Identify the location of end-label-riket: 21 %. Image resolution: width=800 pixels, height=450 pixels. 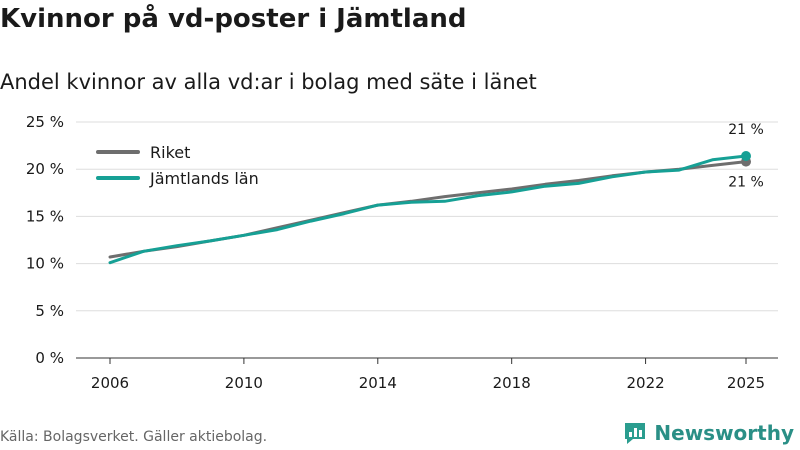
(746, 183).